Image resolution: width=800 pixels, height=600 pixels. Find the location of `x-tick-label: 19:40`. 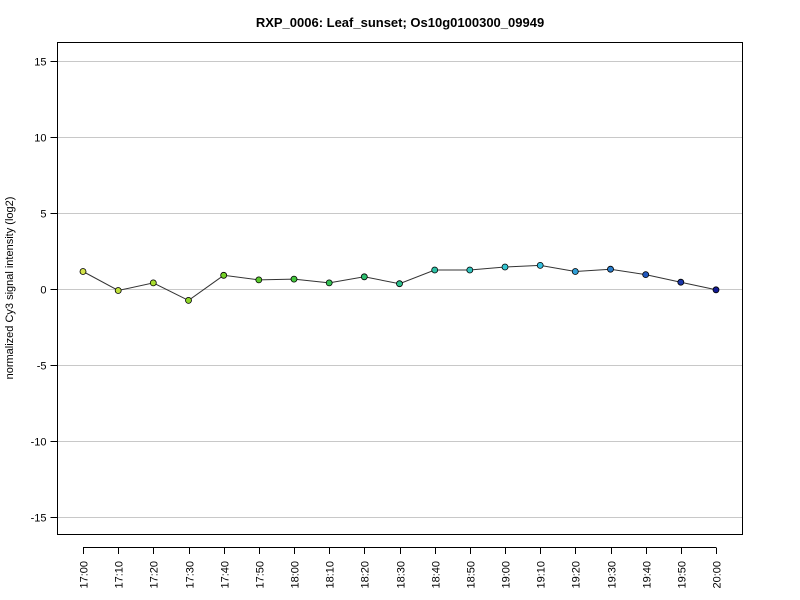

x-tick-label: 19:40 is located at coordinates (648, 575).